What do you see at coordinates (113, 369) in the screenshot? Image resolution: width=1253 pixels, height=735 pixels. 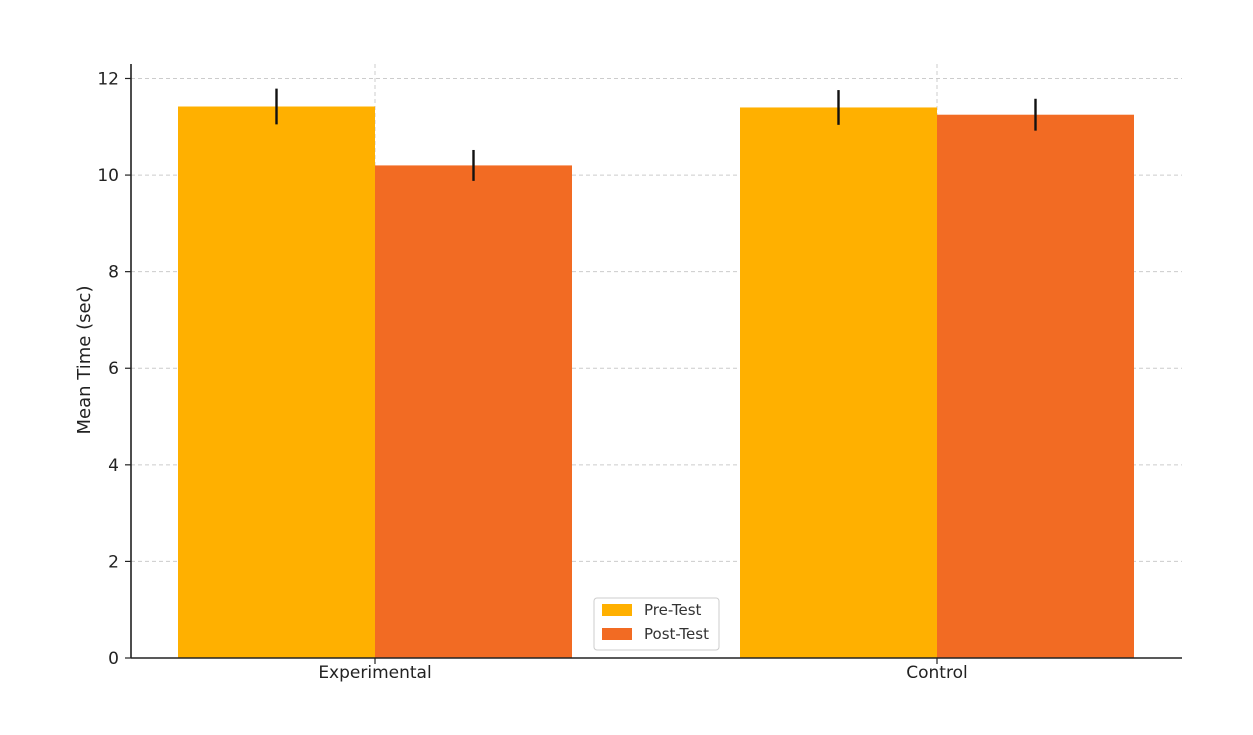 I see `y-tick-label: 6` at bounding box center [113, 369].